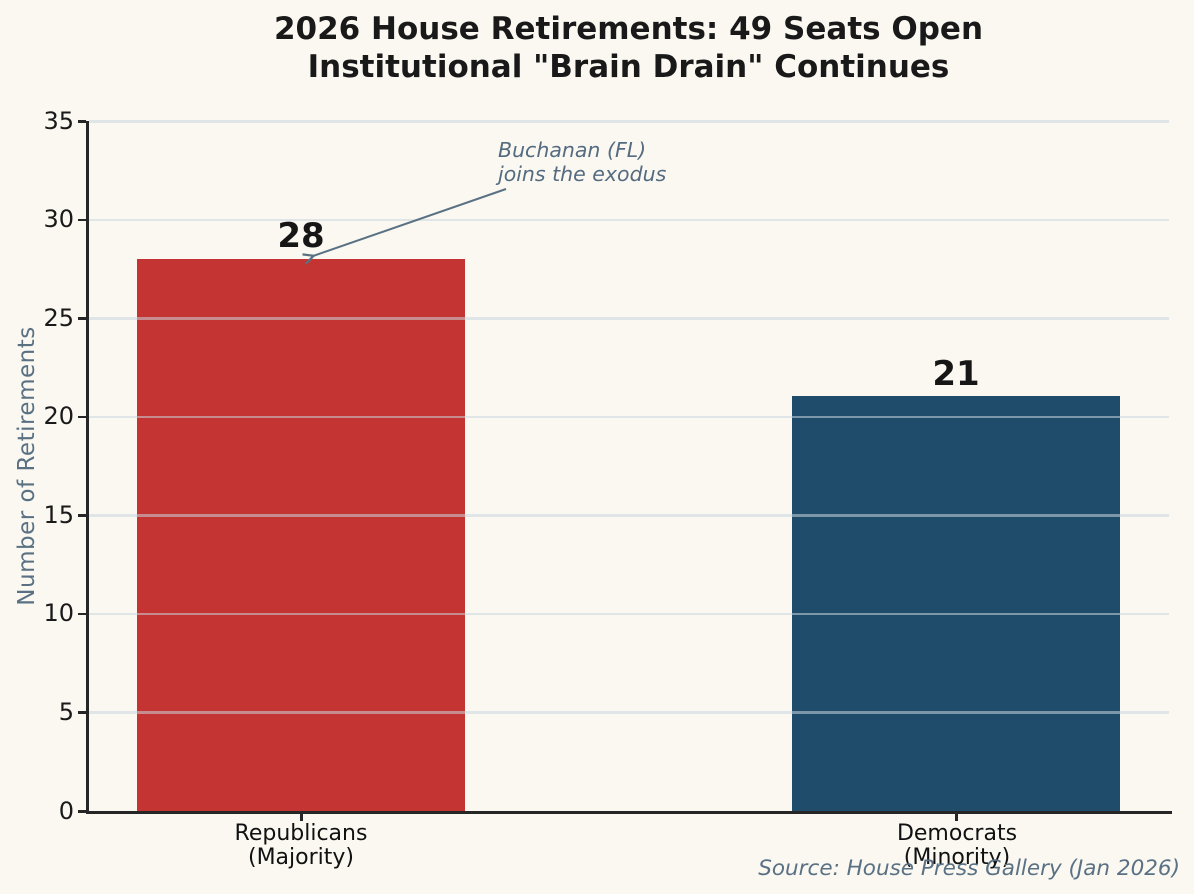 The width and height of the screenshot is (1194, 894). Describe the element at coordinates (58, 613) in the screenshot. I see `y-tick-label-10: 10` at that location.